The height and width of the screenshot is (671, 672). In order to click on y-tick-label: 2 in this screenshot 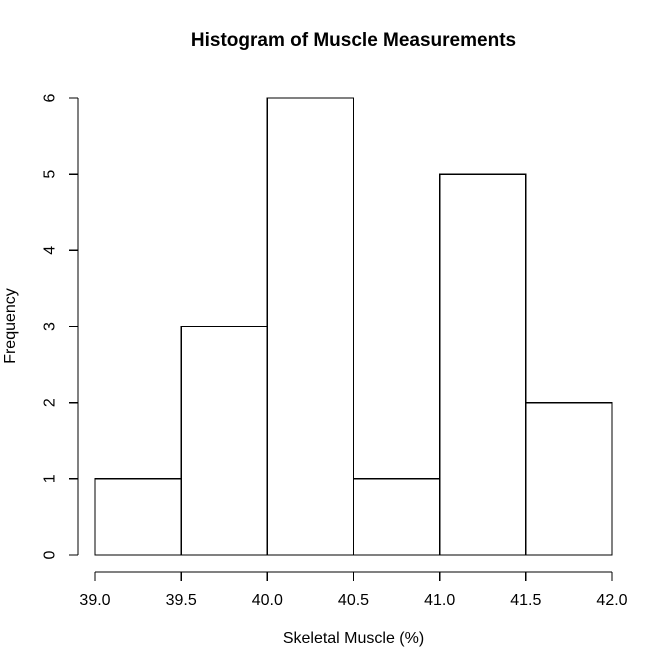, I will do `click(50, 402)`.